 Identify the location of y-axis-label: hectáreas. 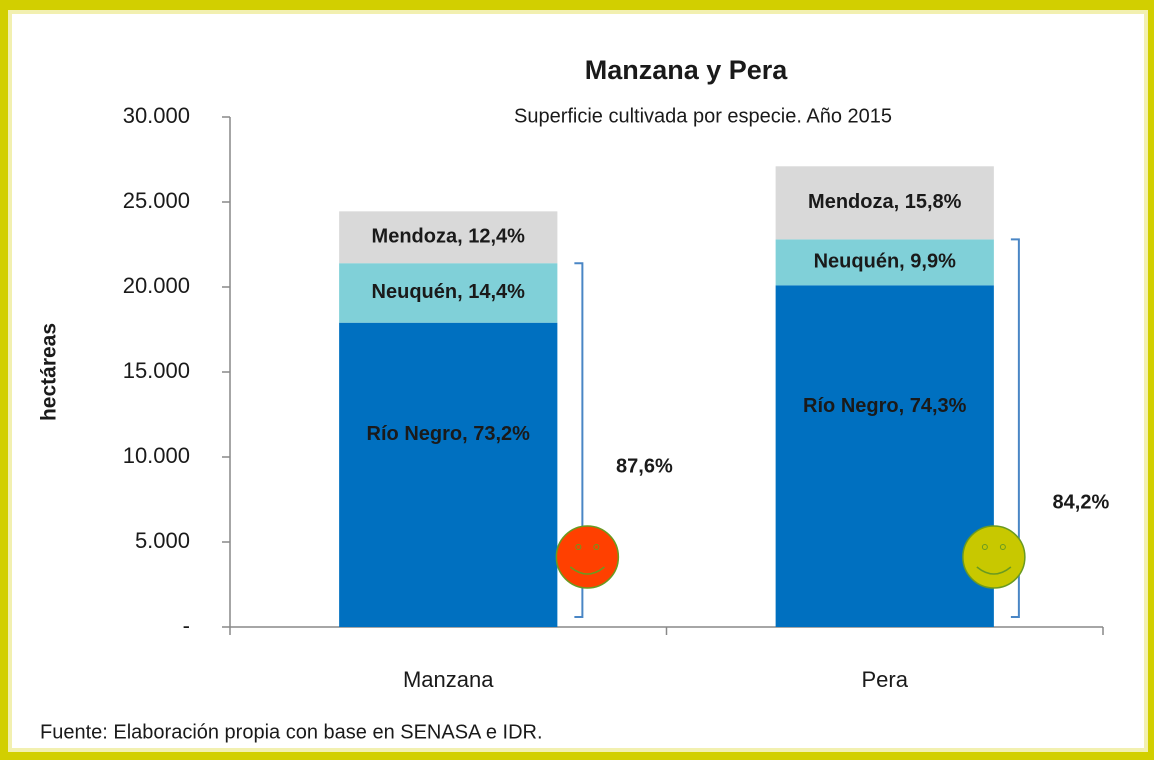
(49, 372).